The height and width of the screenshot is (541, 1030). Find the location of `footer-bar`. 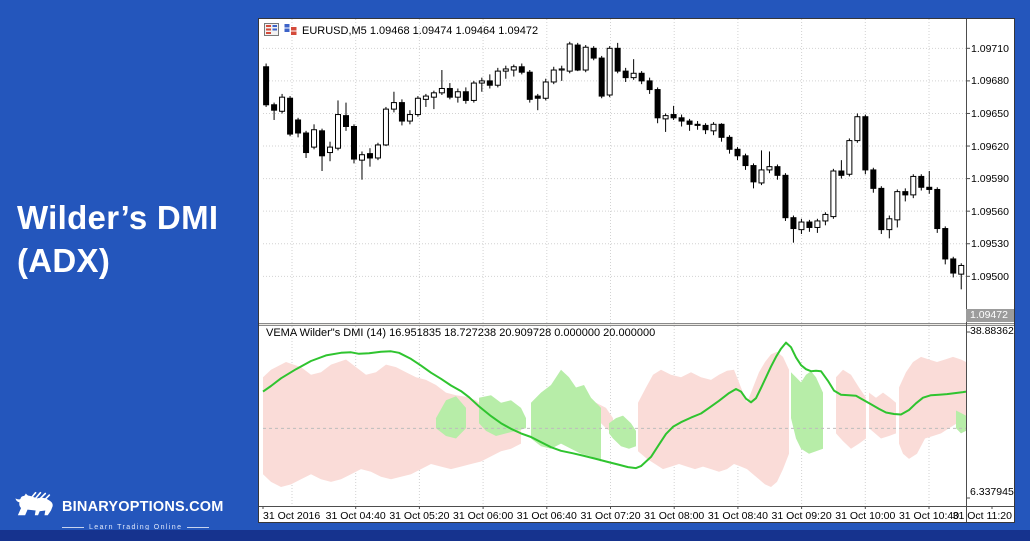

footer-bar is located at coordinates (515, 535).